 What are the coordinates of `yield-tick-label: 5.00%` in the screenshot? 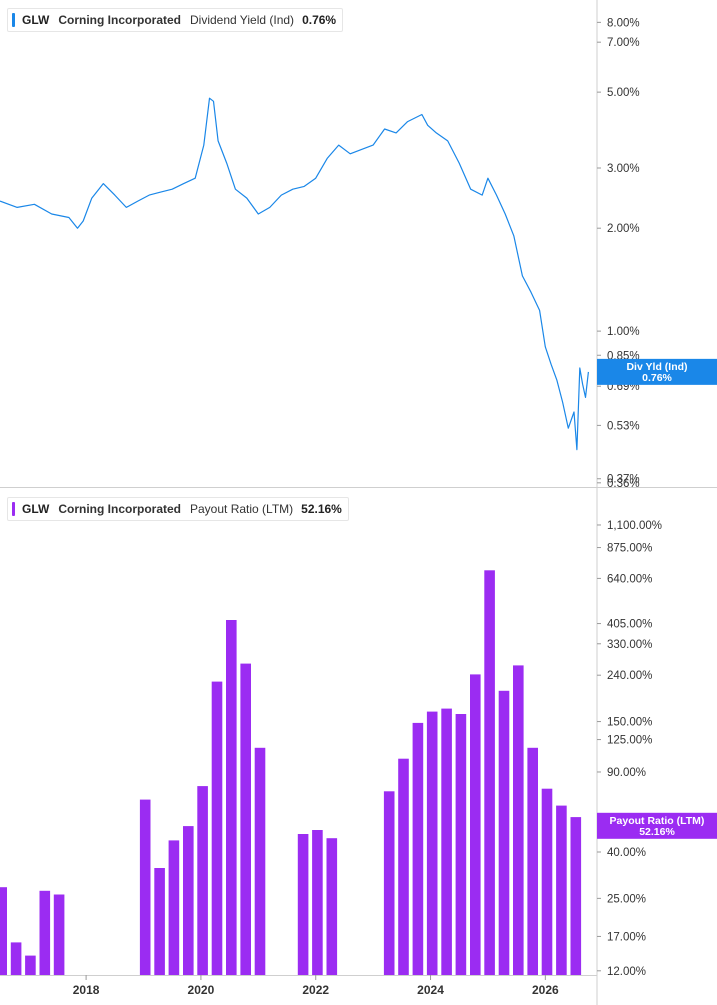 It's located at (623, 93).